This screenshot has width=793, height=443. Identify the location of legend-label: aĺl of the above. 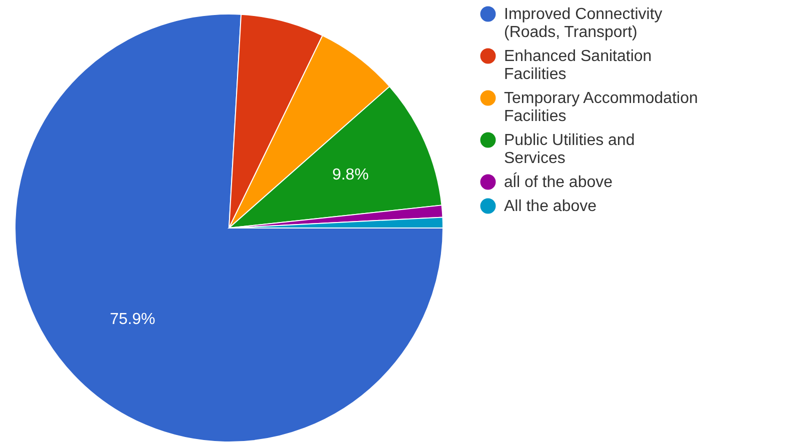
(558, 181).